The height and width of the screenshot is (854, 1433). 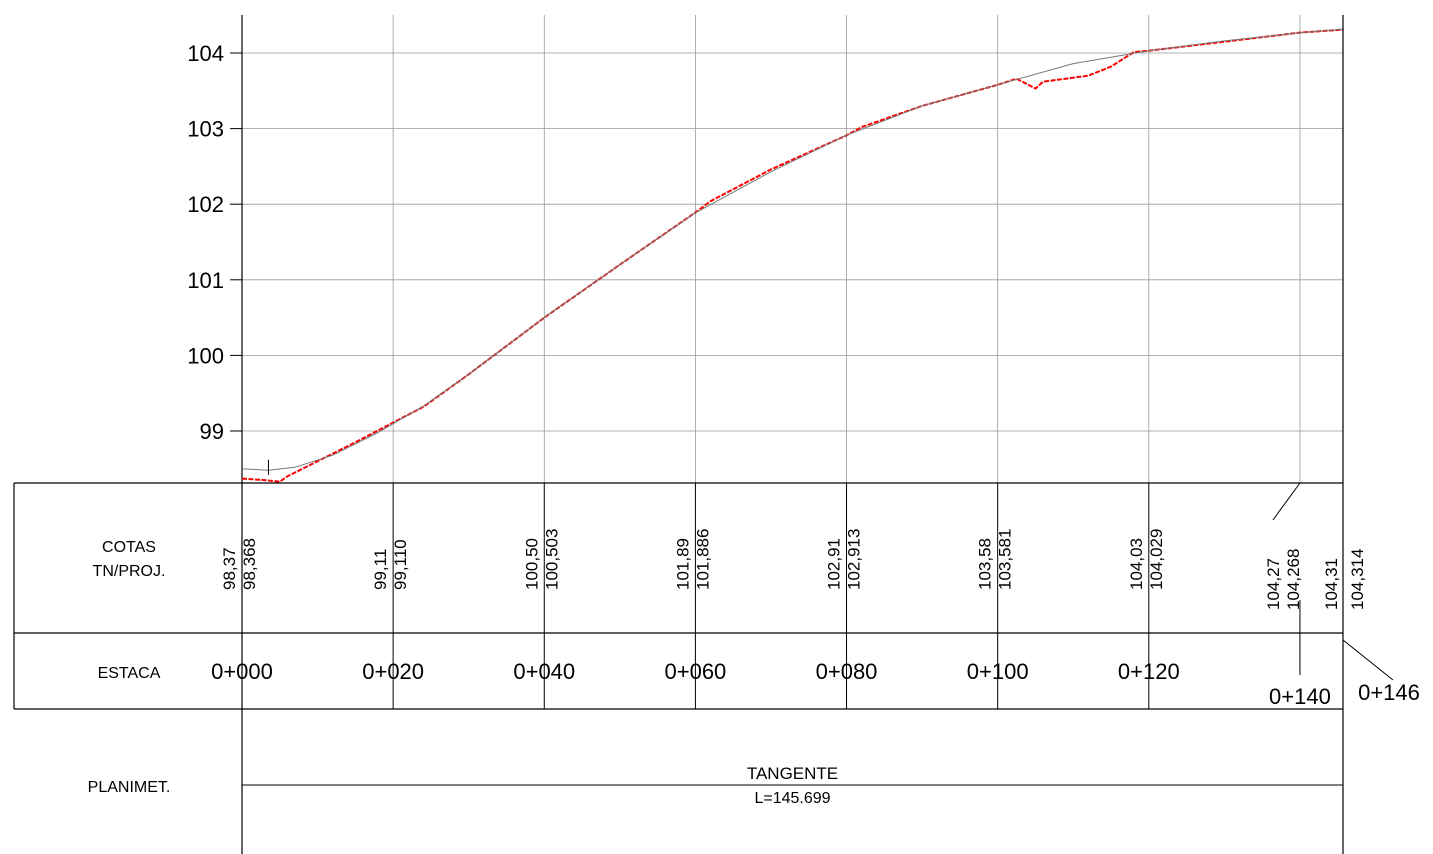 I want to click on cota-tn-label: 104,27, so click(x=1273, y=584).